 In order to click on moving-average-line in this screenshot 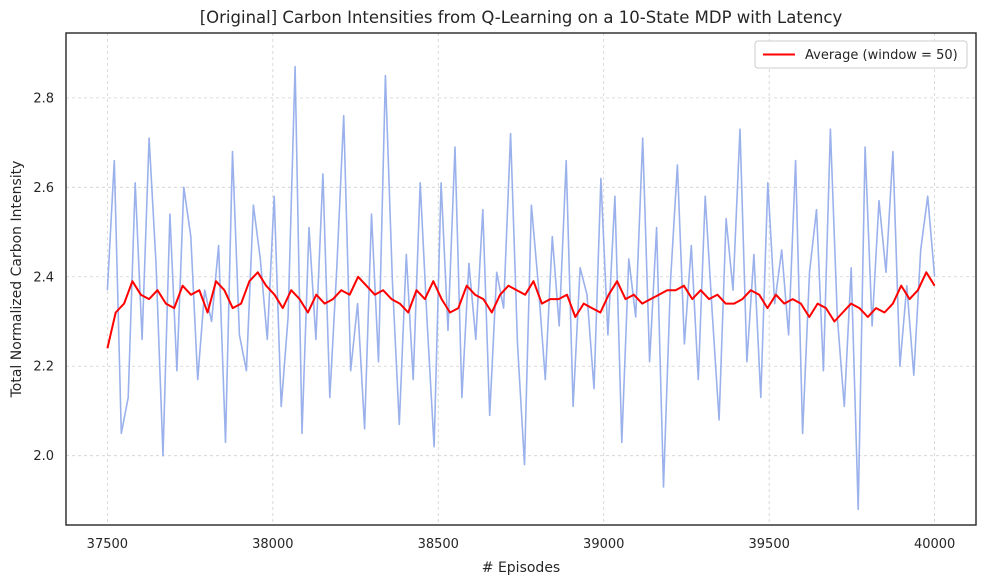, I will do `click(521, 310)`.